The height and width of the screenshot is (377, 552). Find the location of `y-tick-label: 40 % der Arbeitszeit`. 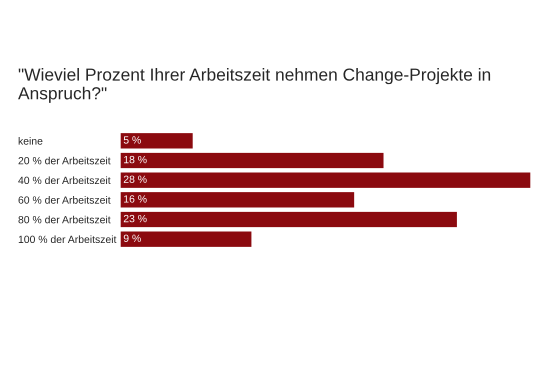

y-tick-label: 40 % der Arbeitszeit is located at coordinates (64, 180).